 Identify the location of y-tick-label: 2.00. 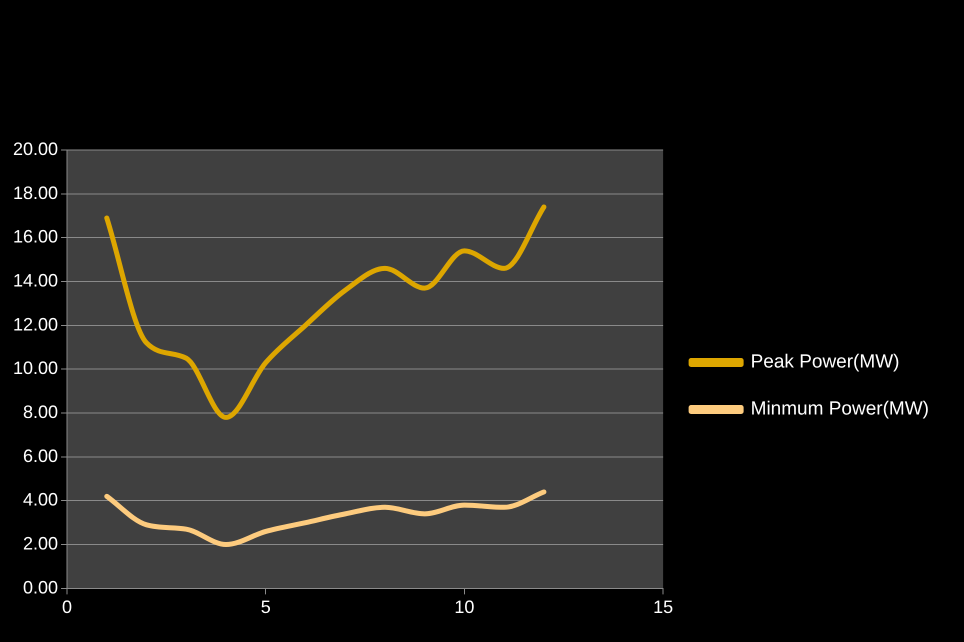
(40, 544).